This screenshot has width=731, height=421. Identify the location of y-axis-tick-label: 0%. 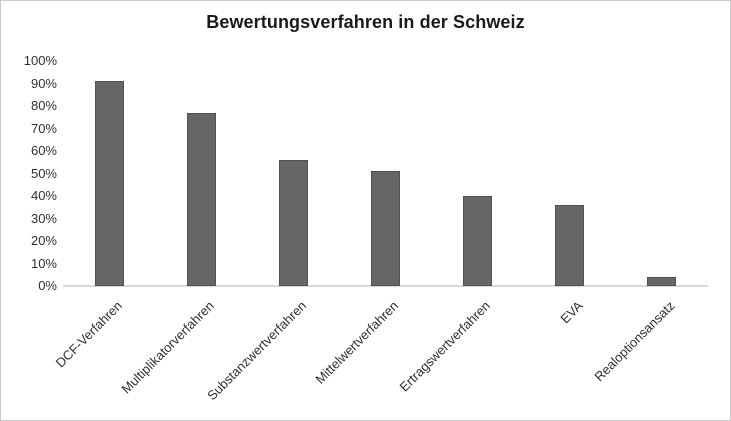
(47, 285).